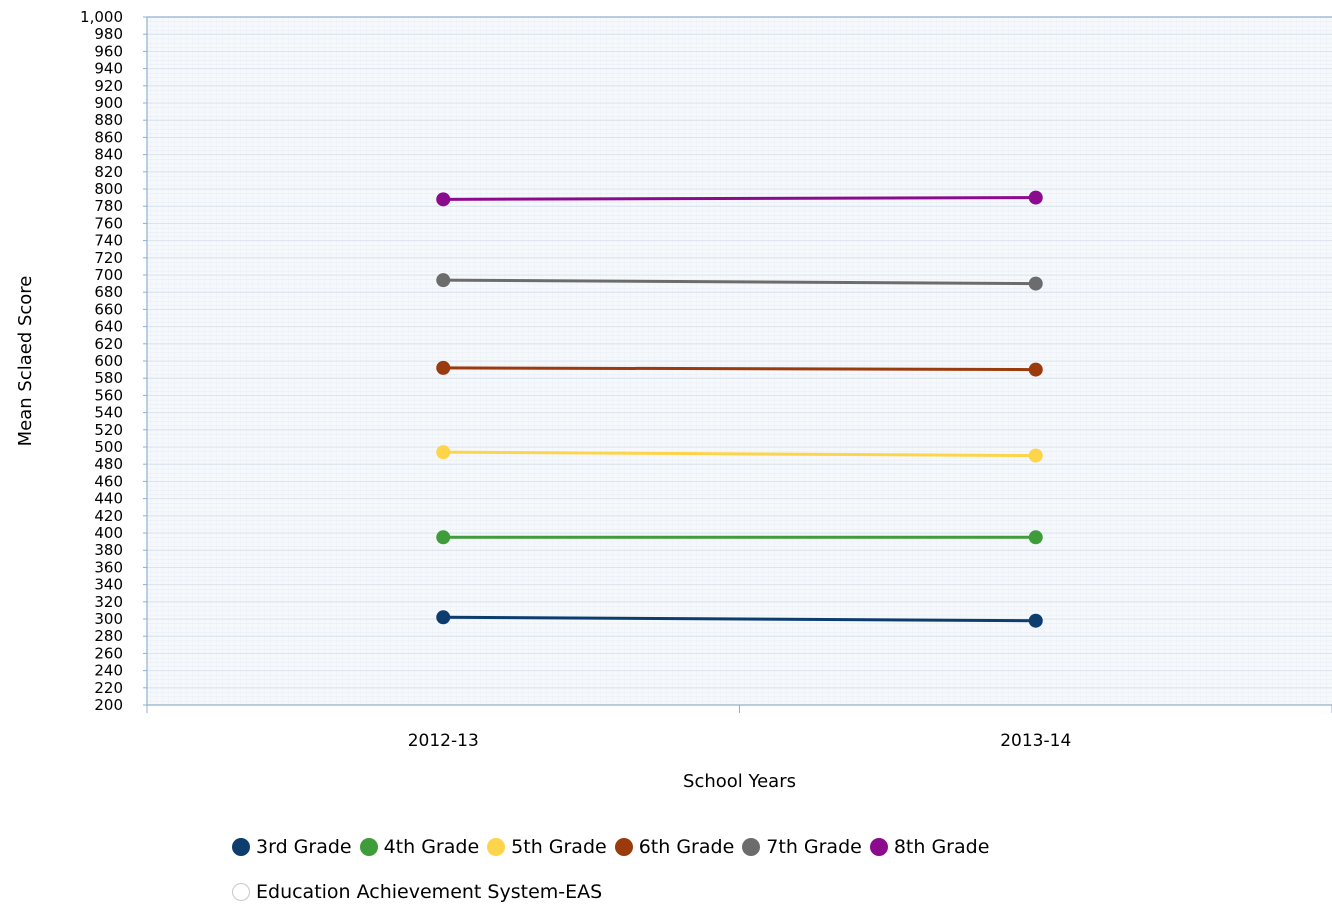 The height and width of the screenshot is (920, 1332). What do you see at coordinates (108, 327) in the screenshot?
I see `y-tick-label: 640` at bounding box center [108, 327].